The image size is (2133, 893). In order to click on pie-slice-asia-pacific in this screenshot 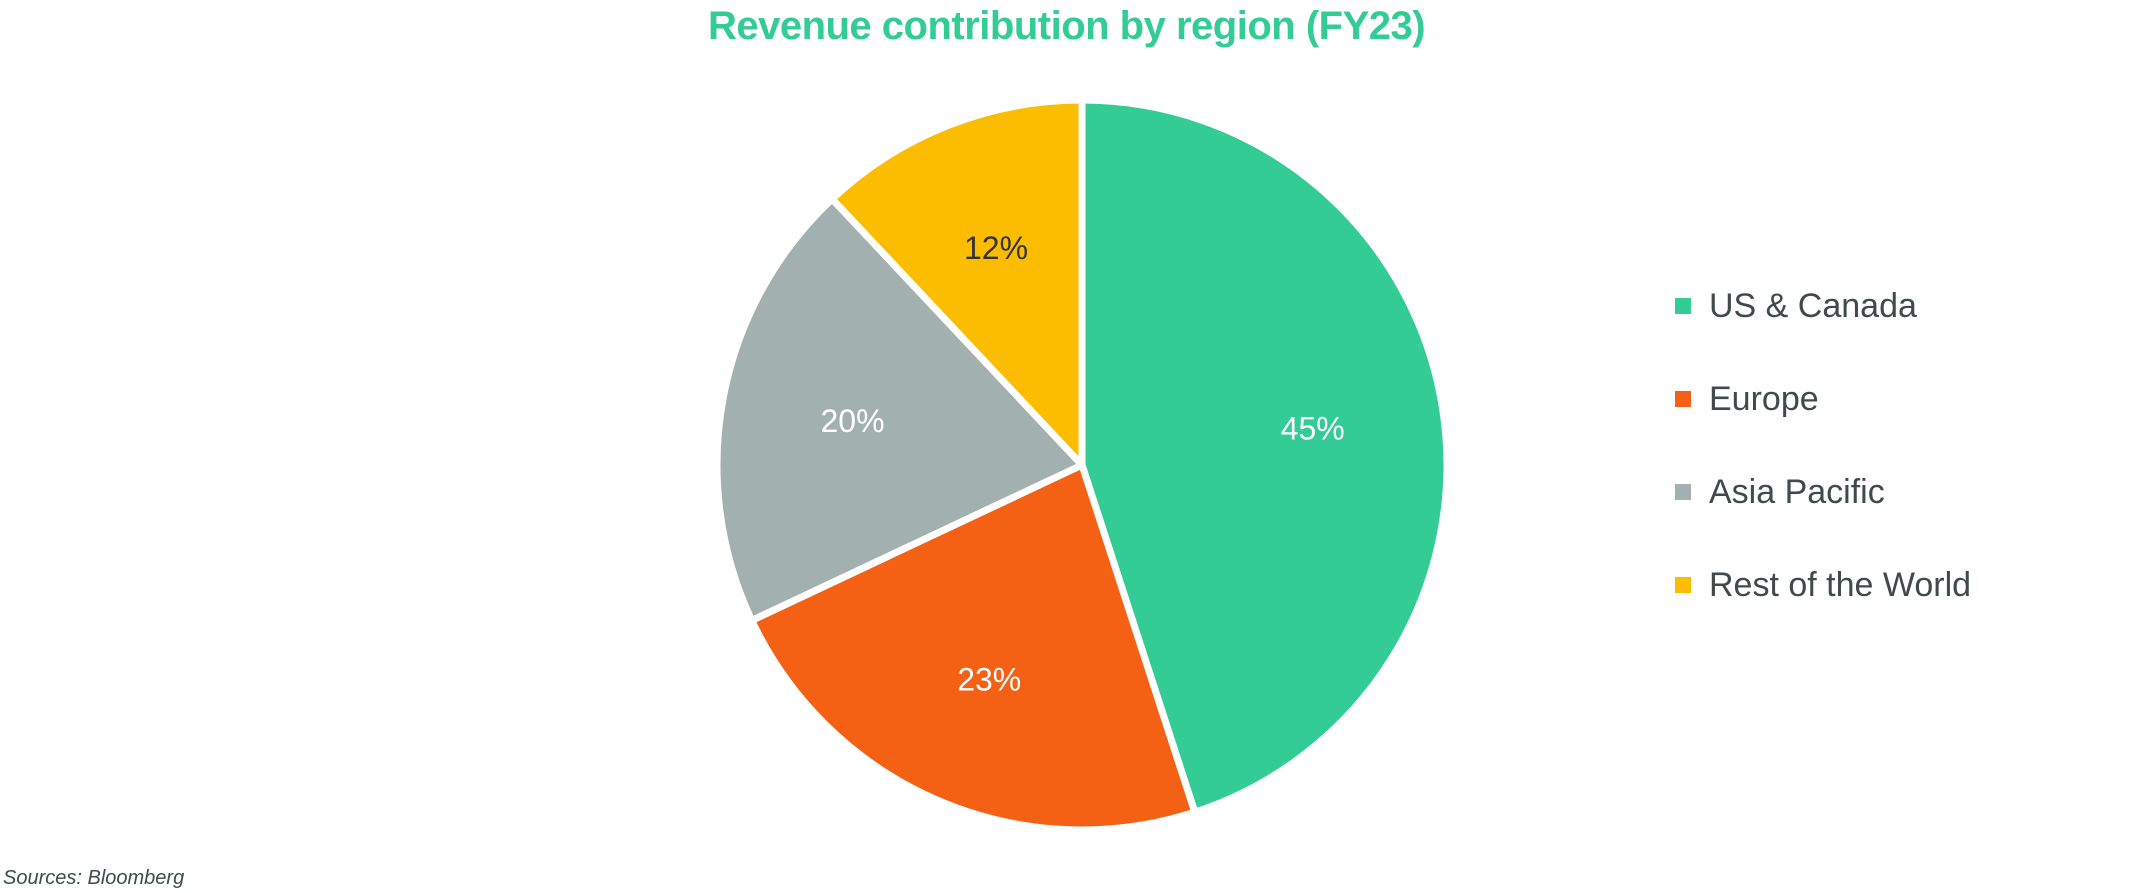, I will do `click(899, 409)`.